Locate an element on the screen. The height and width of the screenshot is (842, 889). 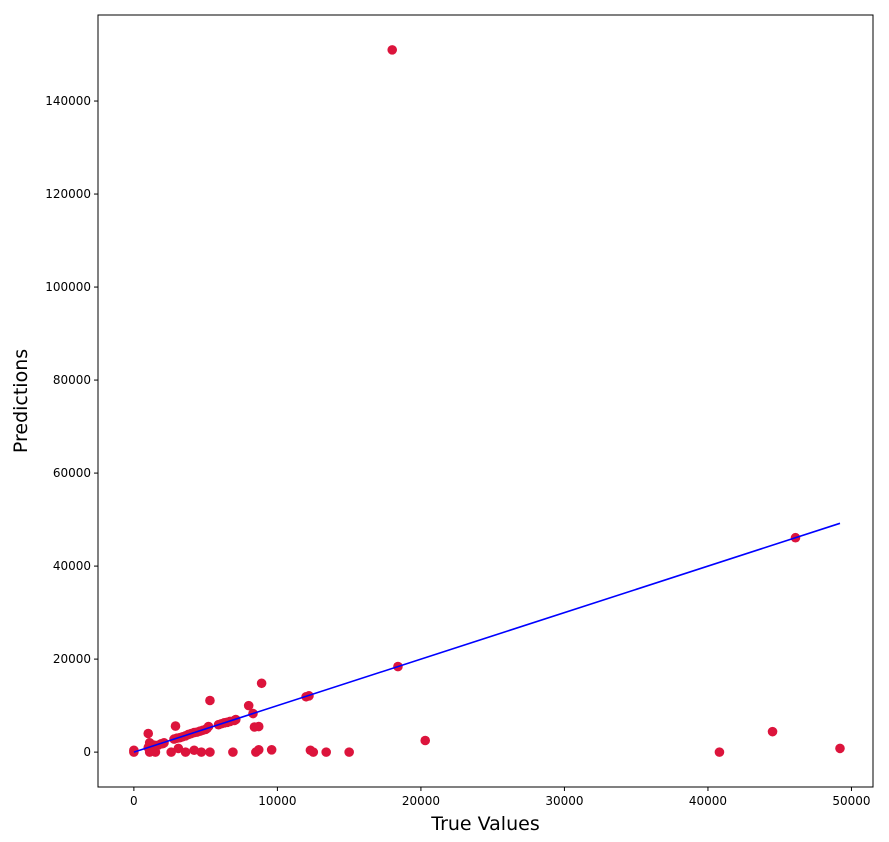
y-tick-label: 20000 is located at coordinates (72, 659).